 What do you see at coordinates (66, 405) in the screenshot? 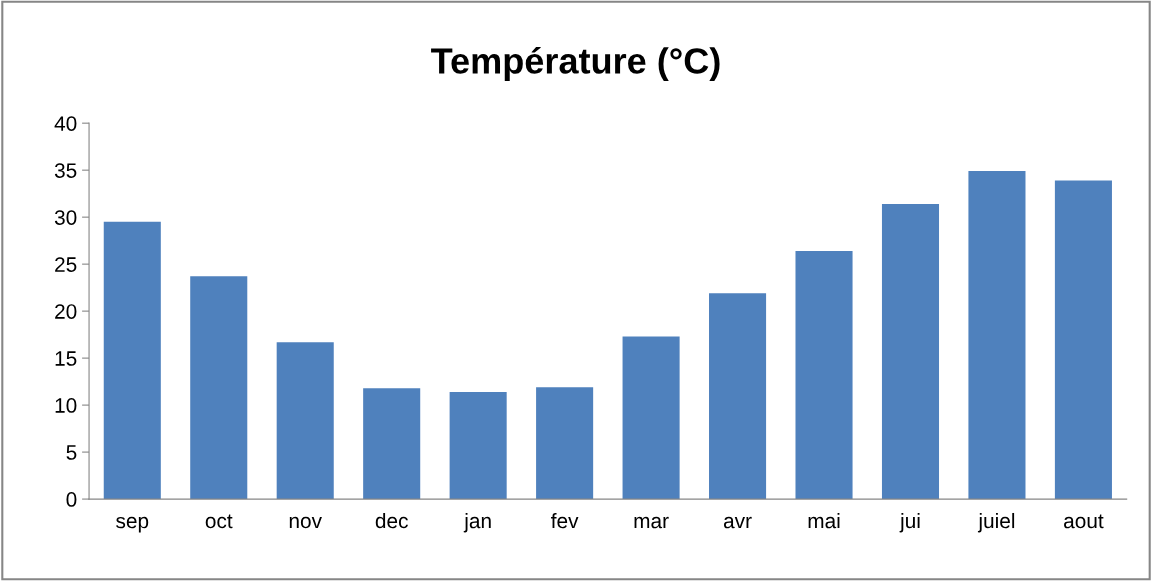
I see `y-tick-label: 10` at bounding box center [66, 405].